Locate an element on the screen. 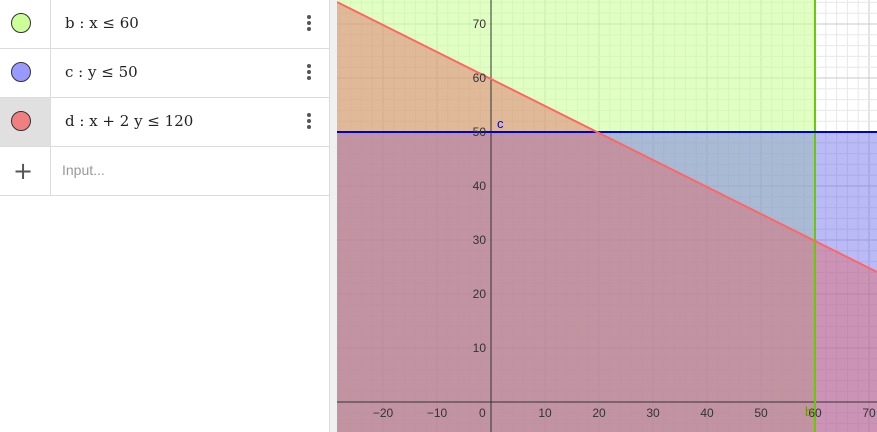 The width and height of the screenshot is (877, 432). expression-b: b : x ≤ 60 is located at coordinates (102, 23).